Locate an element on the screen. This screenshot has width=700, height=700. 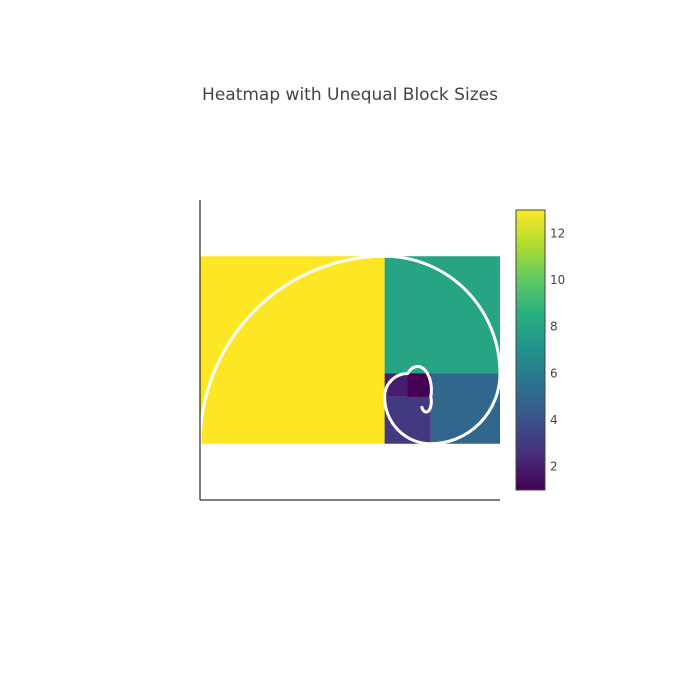
colorbar: 2 4 6 8 10 12 is located at coordinates (540, 350).